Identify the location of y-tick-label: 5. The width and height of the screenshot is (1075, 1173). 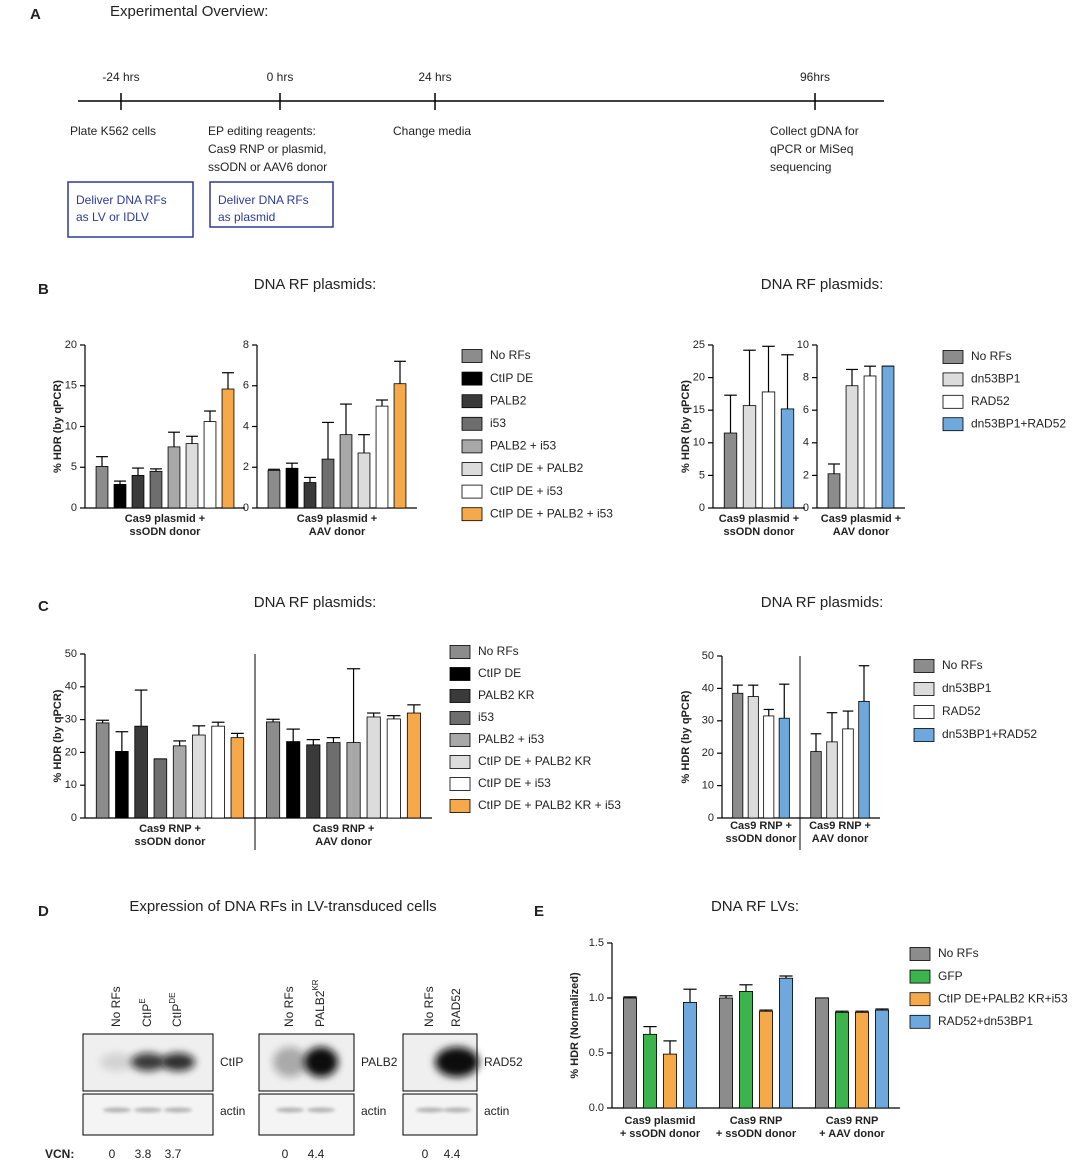
(702, 475).